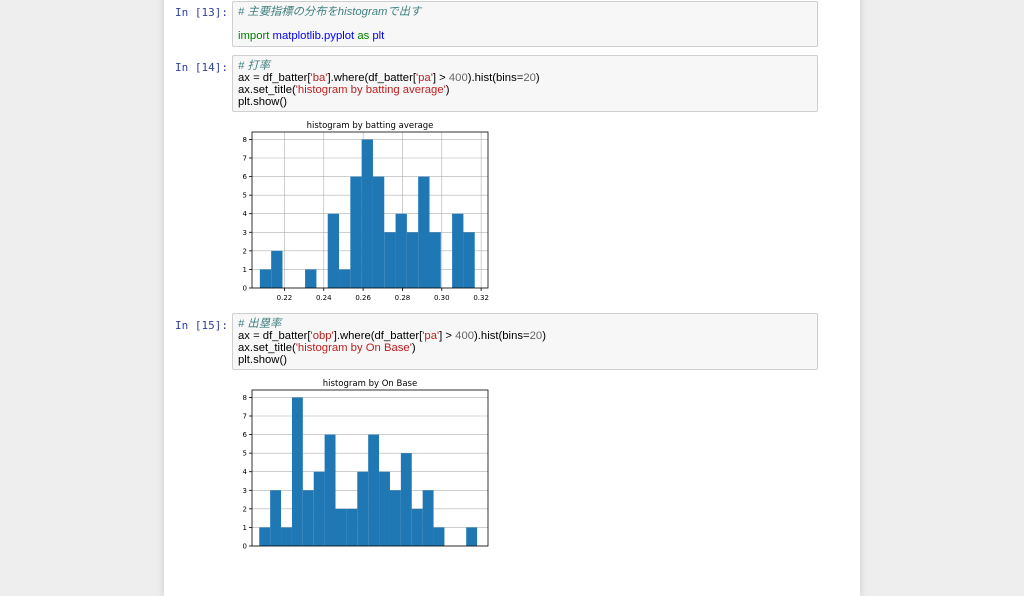  I want to click on code-token: 'histogram by batting average', so click(370, 90).